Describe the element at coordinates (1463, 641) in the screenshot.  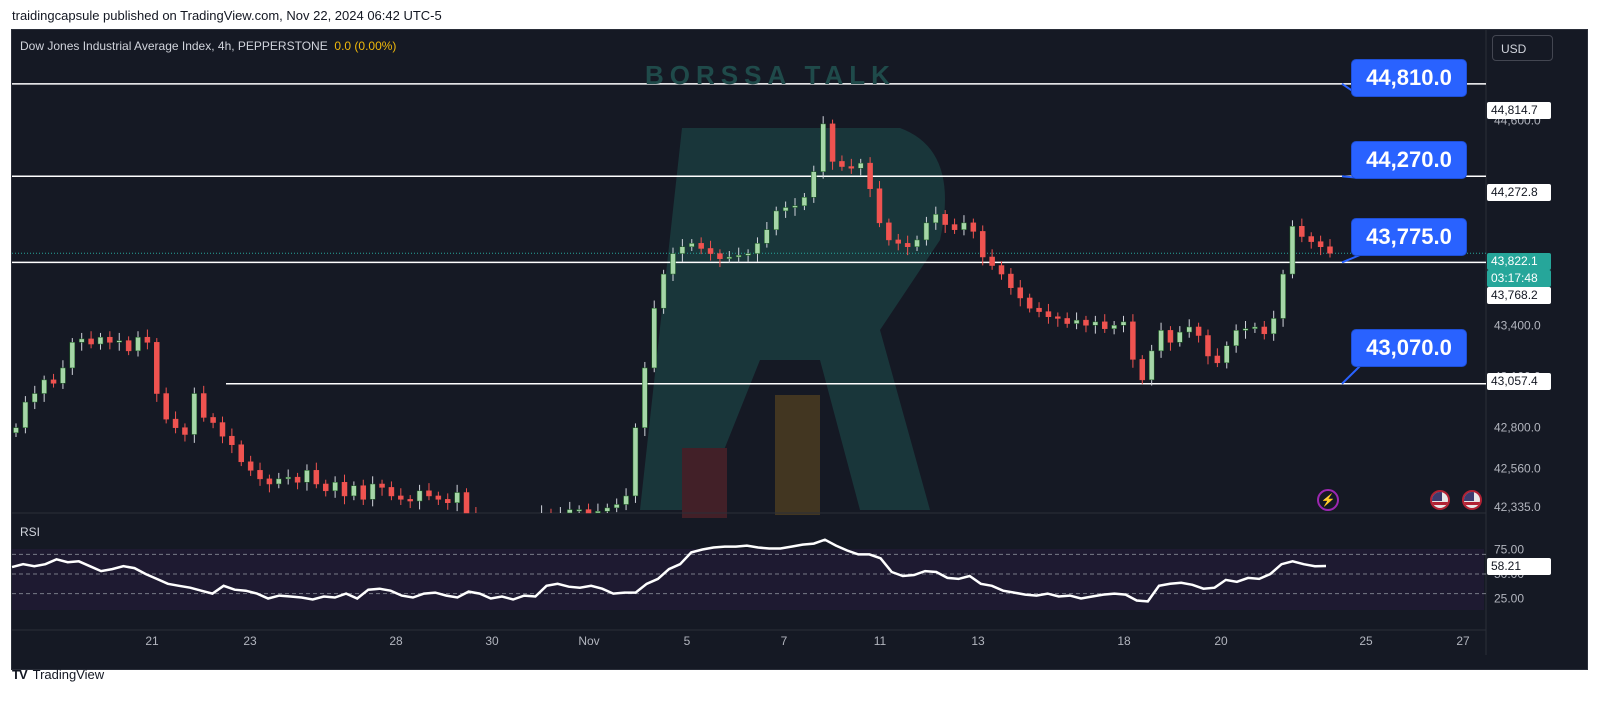
I see `time-axis-tick-label: 27` at that location.